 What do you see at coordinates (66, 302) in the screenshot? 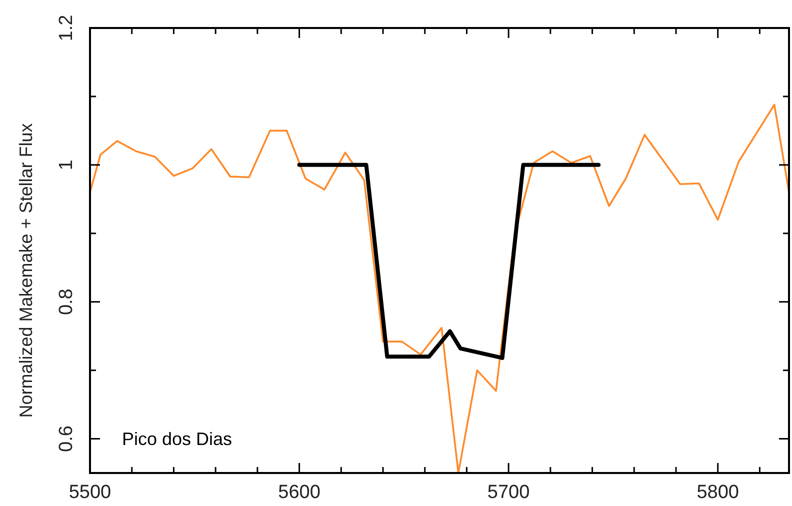
I see `y-tick-label: 0.8` at bounding box center [66, 302].